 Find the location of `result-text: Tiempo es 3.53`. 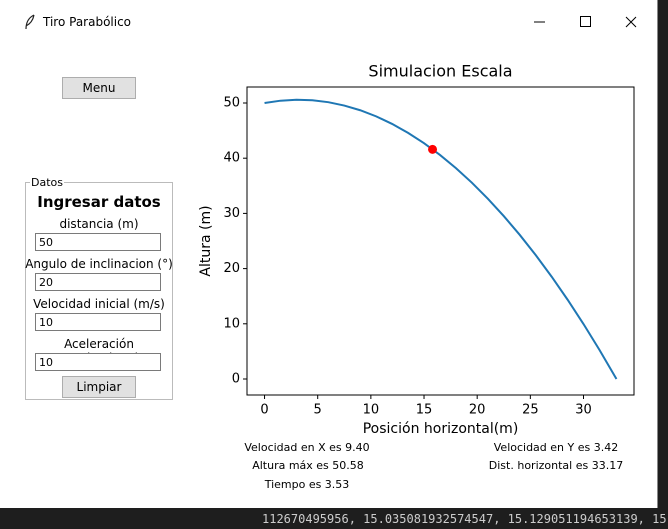

result-text: Tiempo es 3.53 is located at coordinates (307, 484).